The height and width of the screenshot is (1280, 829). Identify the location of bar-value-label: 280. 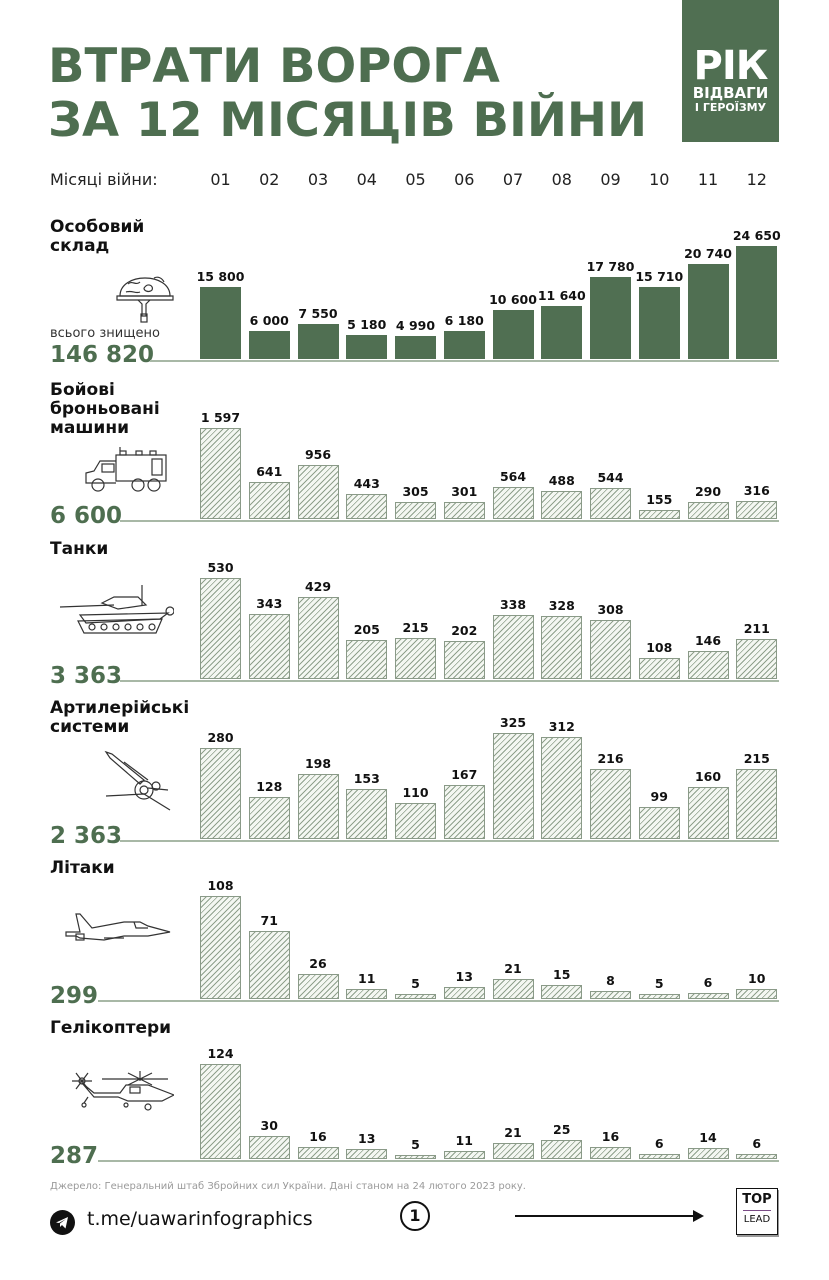
(220, 737).